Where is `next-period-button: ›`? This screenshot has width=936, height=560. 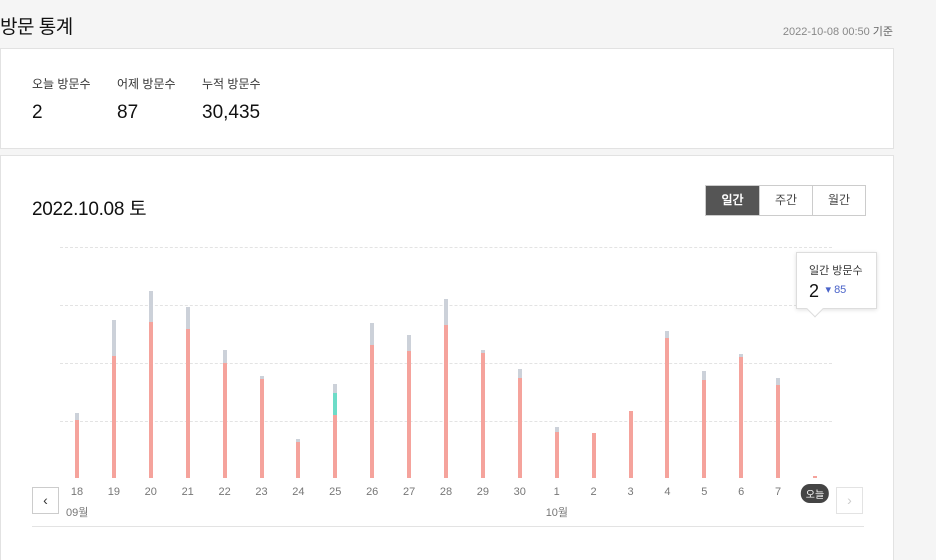
next-period-button: › is located at coordinates (849, 500).